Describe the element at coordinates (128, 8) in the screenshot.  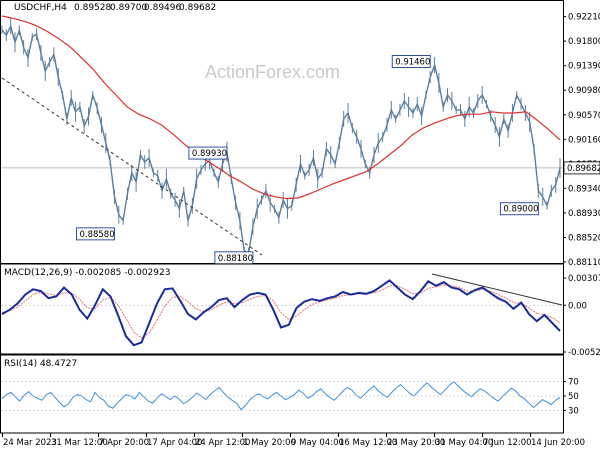
I see `header-high: 0.89700` at that location.